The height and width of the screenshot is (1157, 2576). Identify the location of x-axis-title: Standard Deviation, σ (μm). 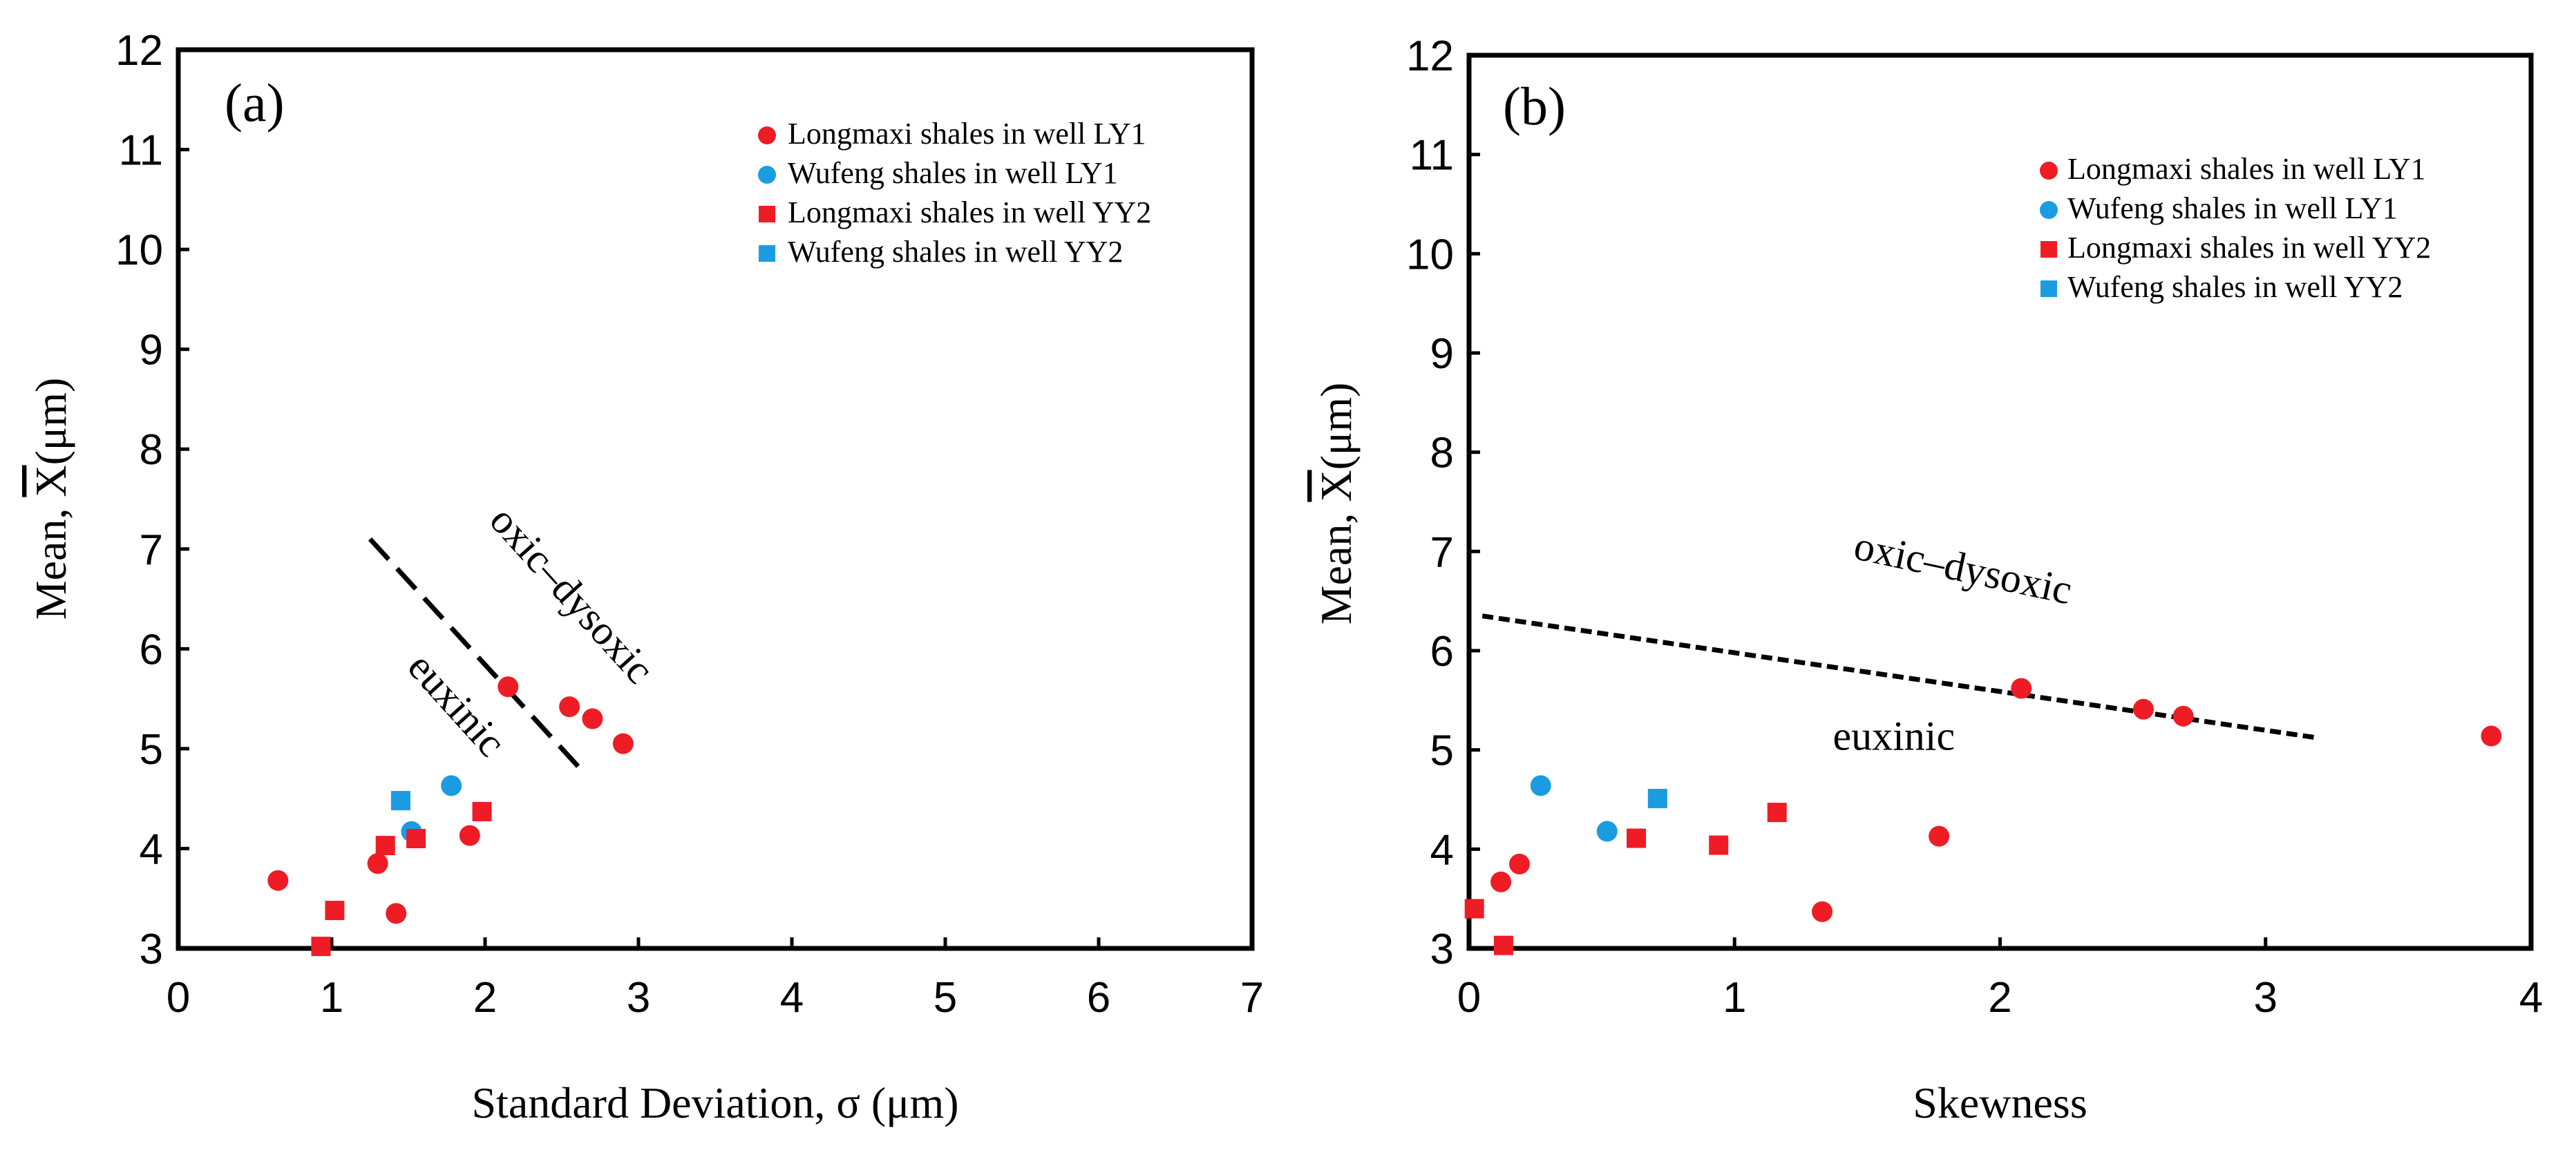
(714, 1102).